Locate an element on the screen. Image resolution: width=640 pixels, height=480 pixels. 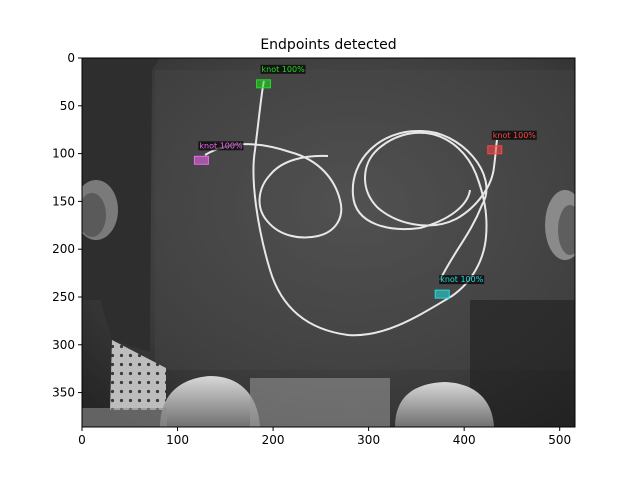
x-axis: 0 100 200 300 400 500 is located at coordinates (324, 437).